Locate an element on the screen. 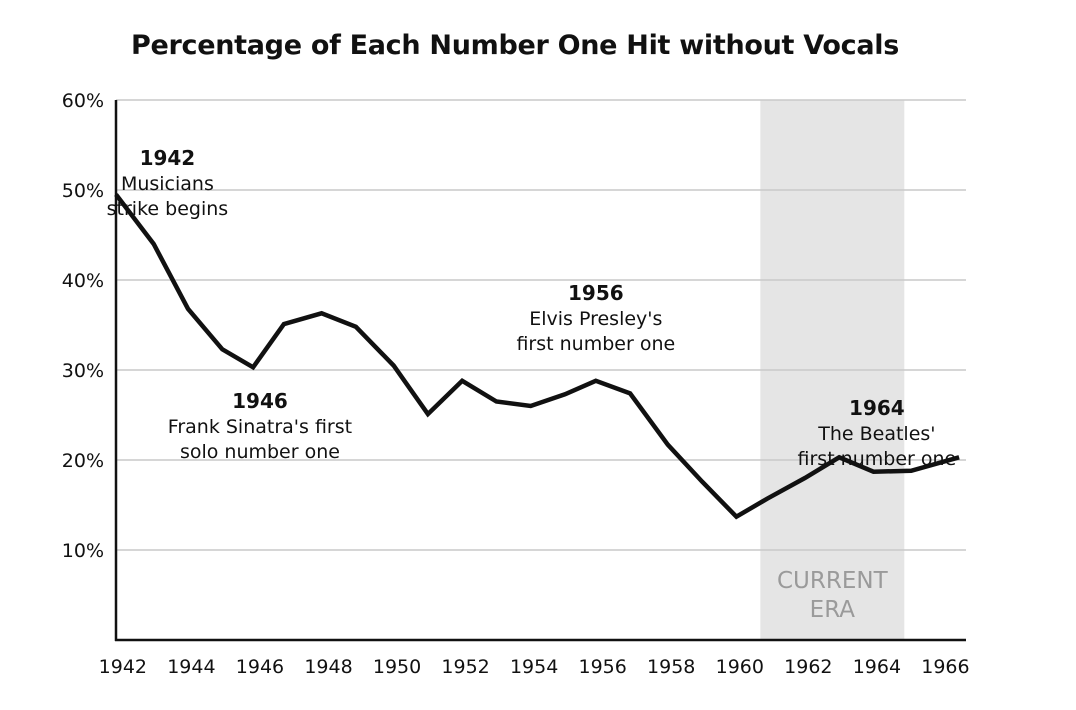 The height and width of the screenshot is (710, 1076). annotation-text: Frank Sinatra's first is located at coordinates (260, 427).